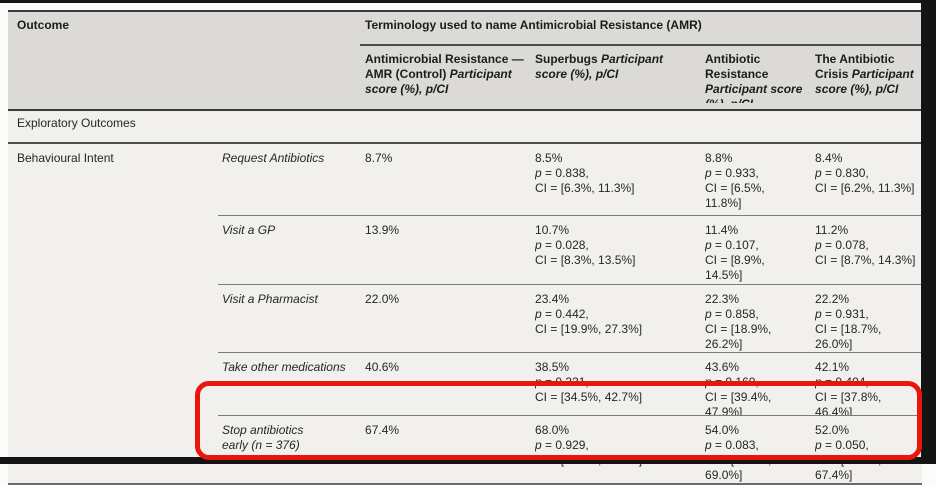 The image size is (936, 485). I want to click on empty-header-cell, so click(184, 77).